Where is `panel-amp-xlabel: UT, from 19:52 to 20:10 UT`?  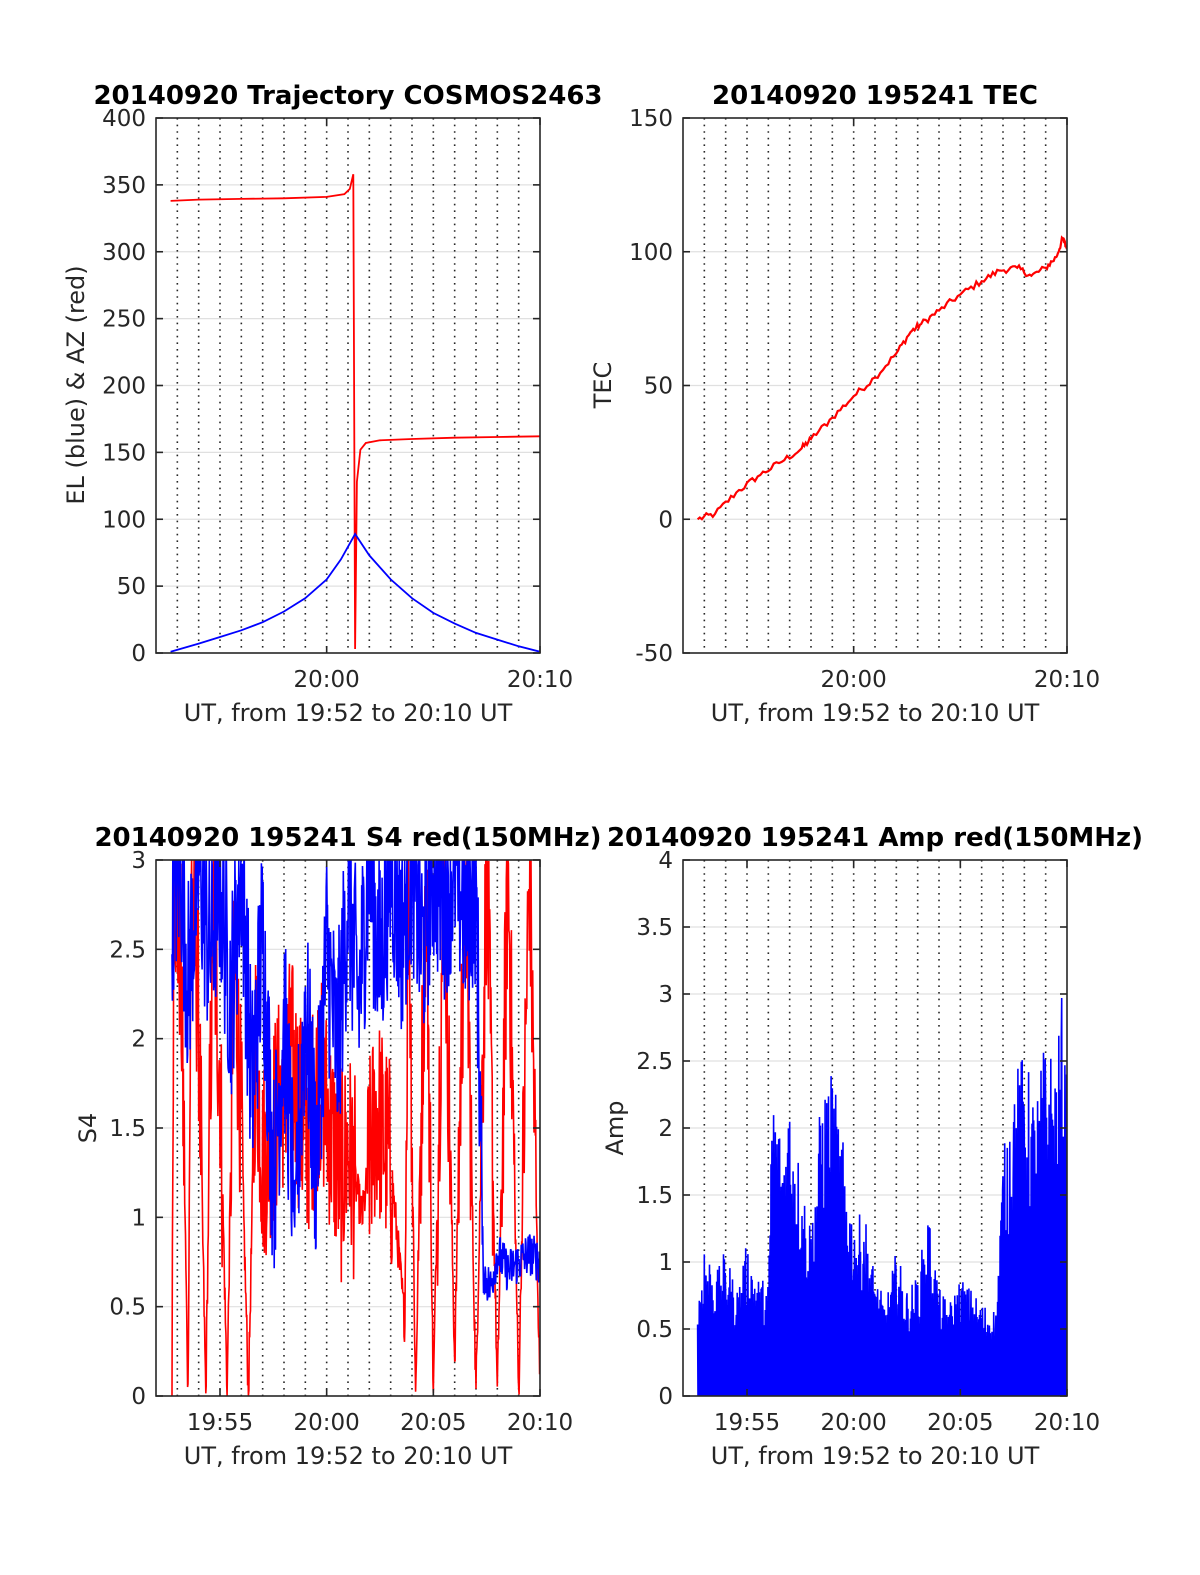
panel-amp-xlabel: UT, from 19:52 to 20:10 UT is located at coordinates (875, 1456).